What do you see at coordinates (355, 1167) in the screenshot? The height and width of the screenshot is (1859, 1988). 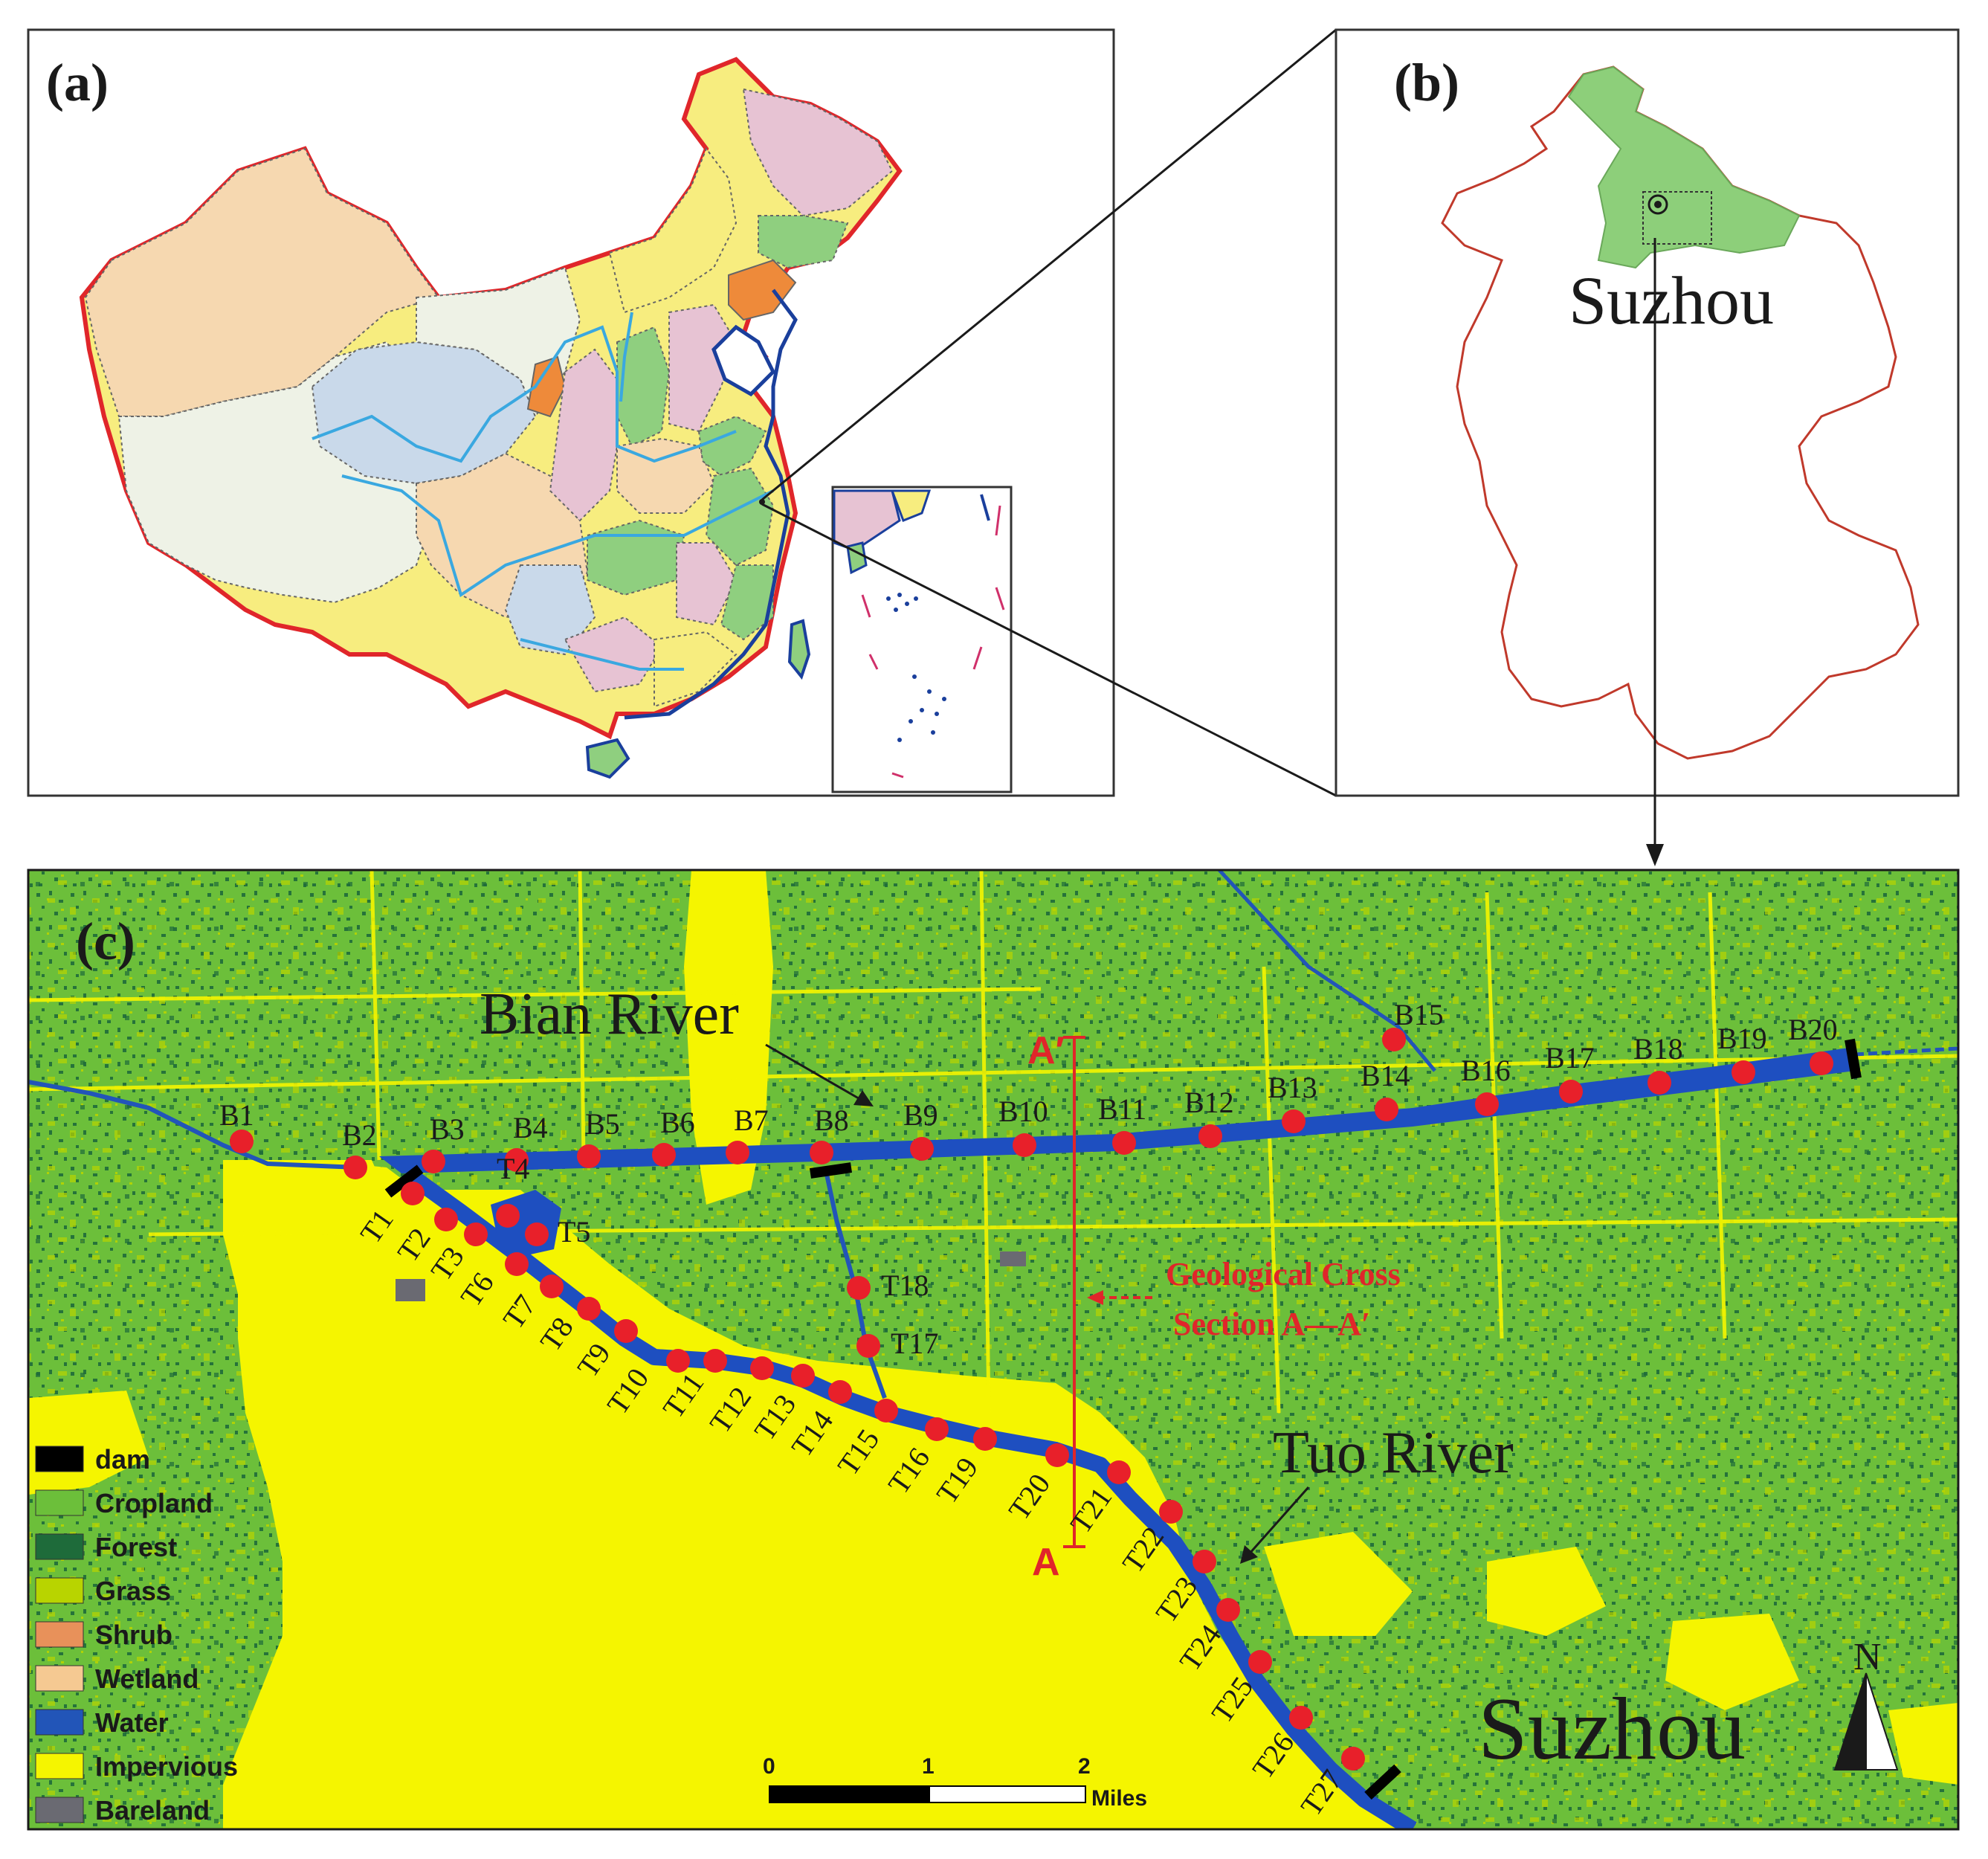 I see `sample-point-b2` at bounding box center [355, 1167].